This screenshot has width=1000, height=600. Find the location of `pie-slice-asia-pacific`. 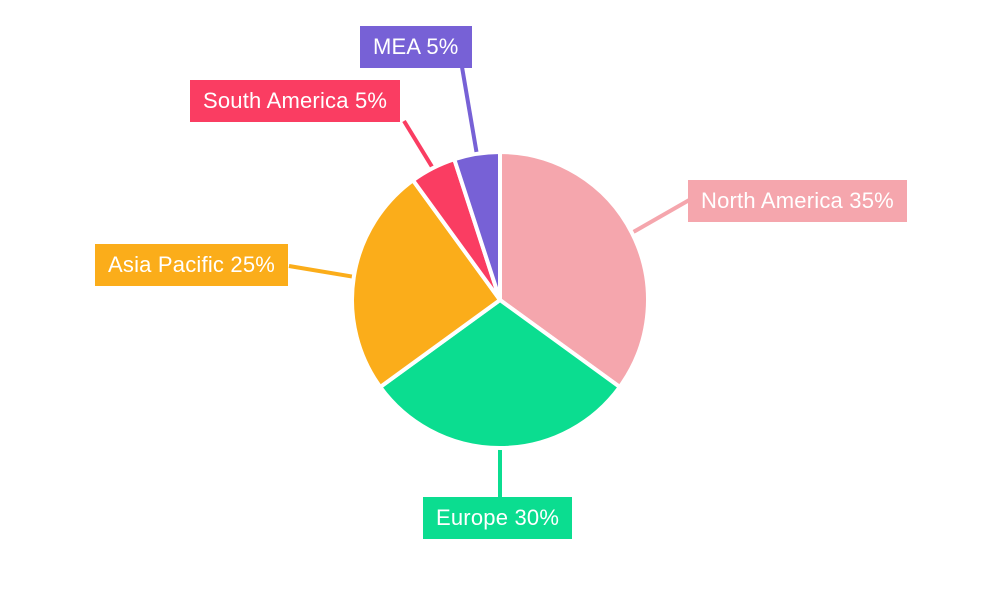

pie-slice-asia-pacific is located at coordinates (426, 283).